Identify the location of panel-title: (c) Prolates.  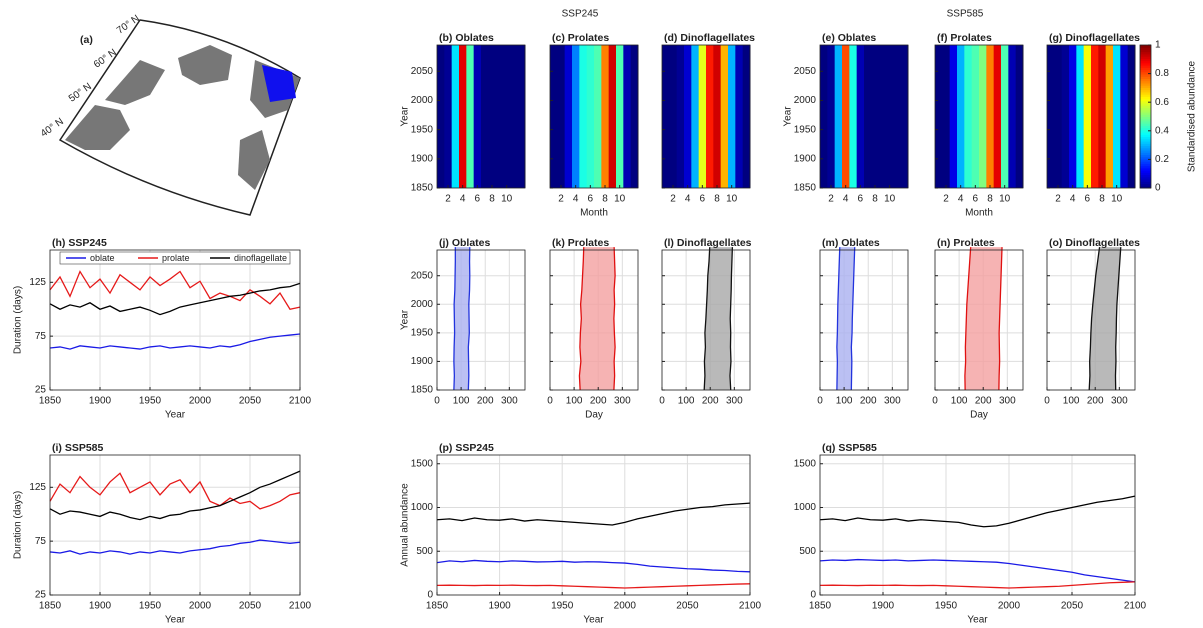
(580, 38).